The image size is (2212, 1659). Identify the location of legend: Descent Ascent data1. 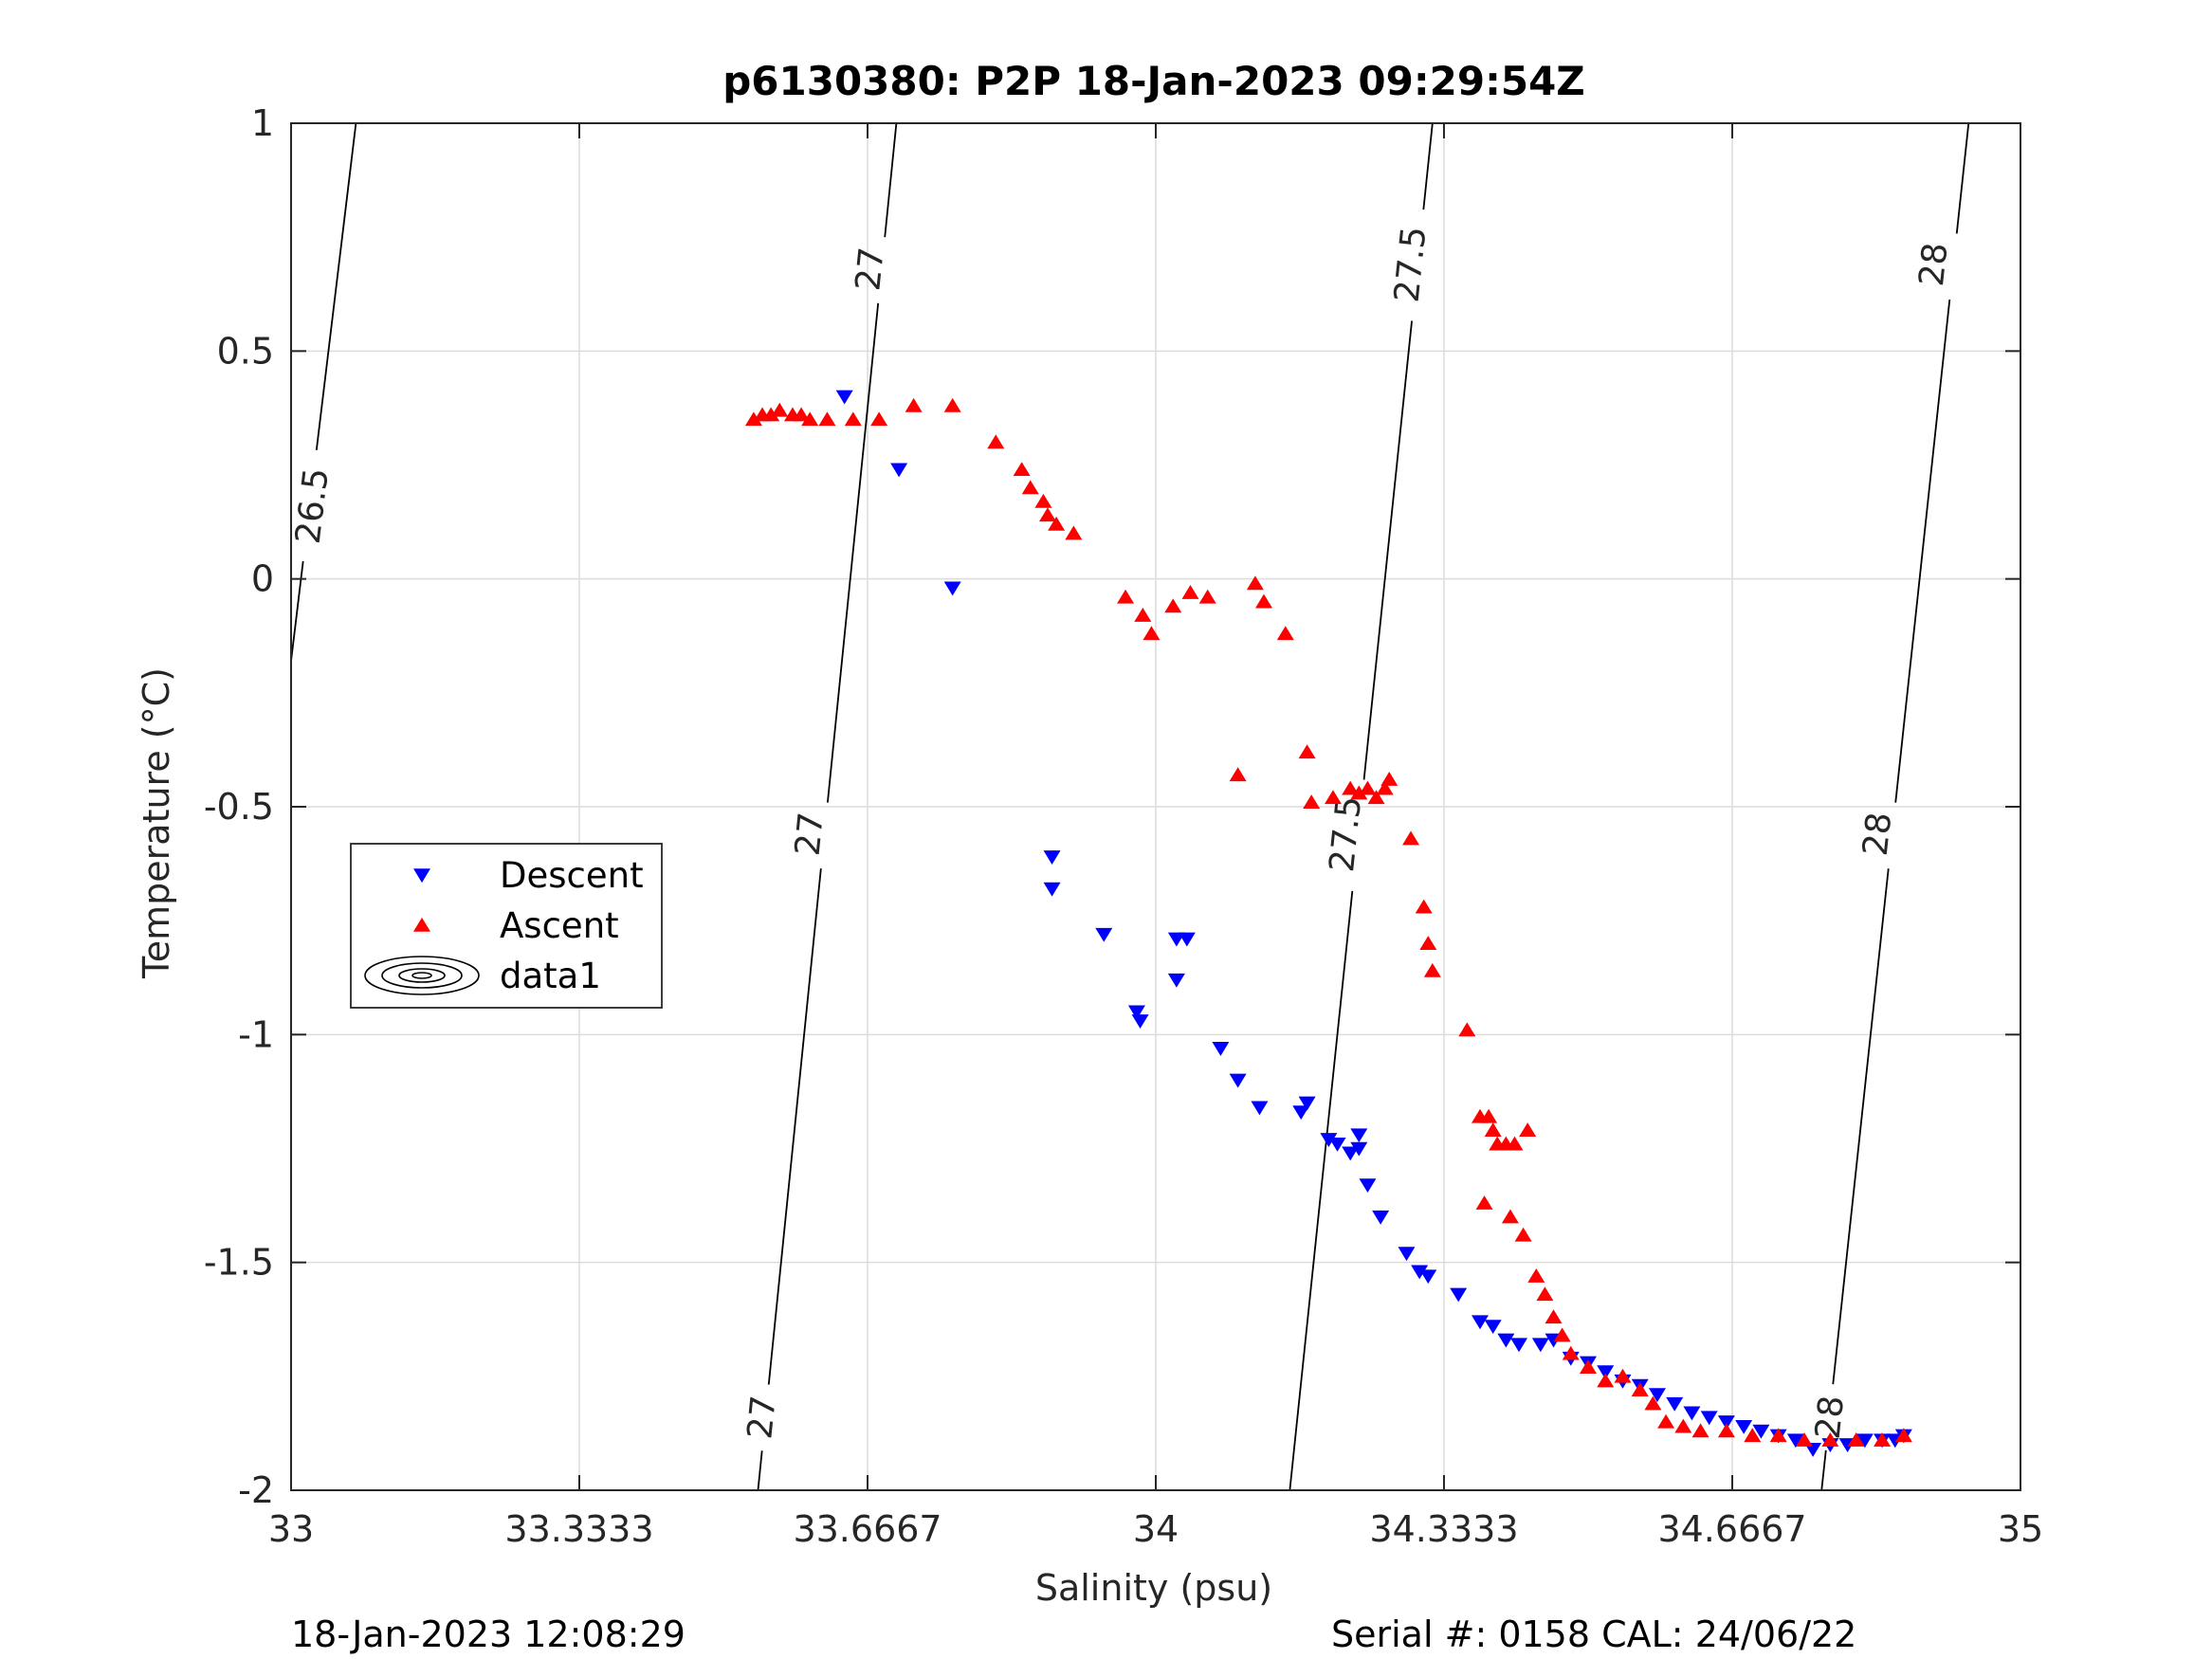
(506, 926).